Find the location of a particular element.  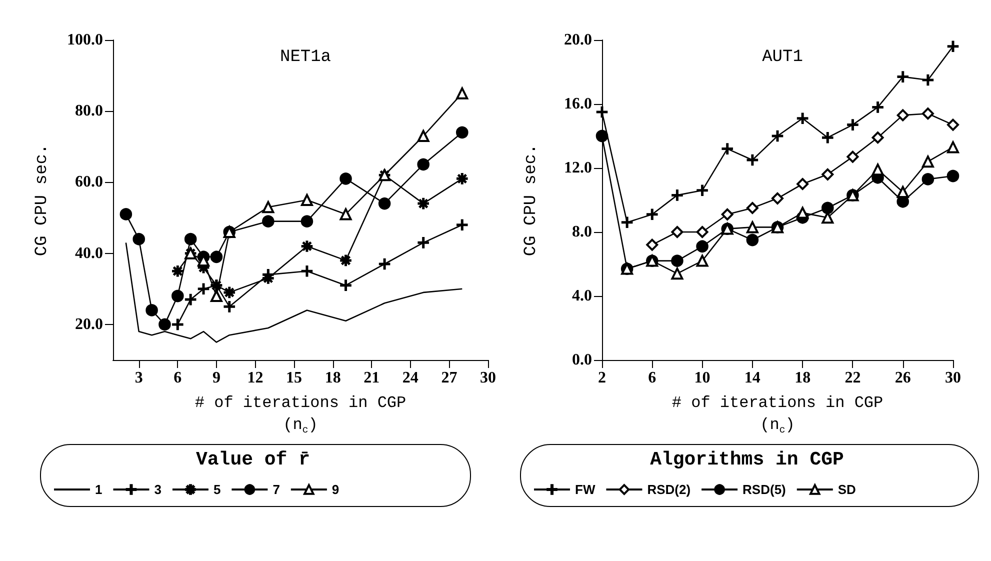

x-tick-label: 15 is located at coordinates (294, 378).